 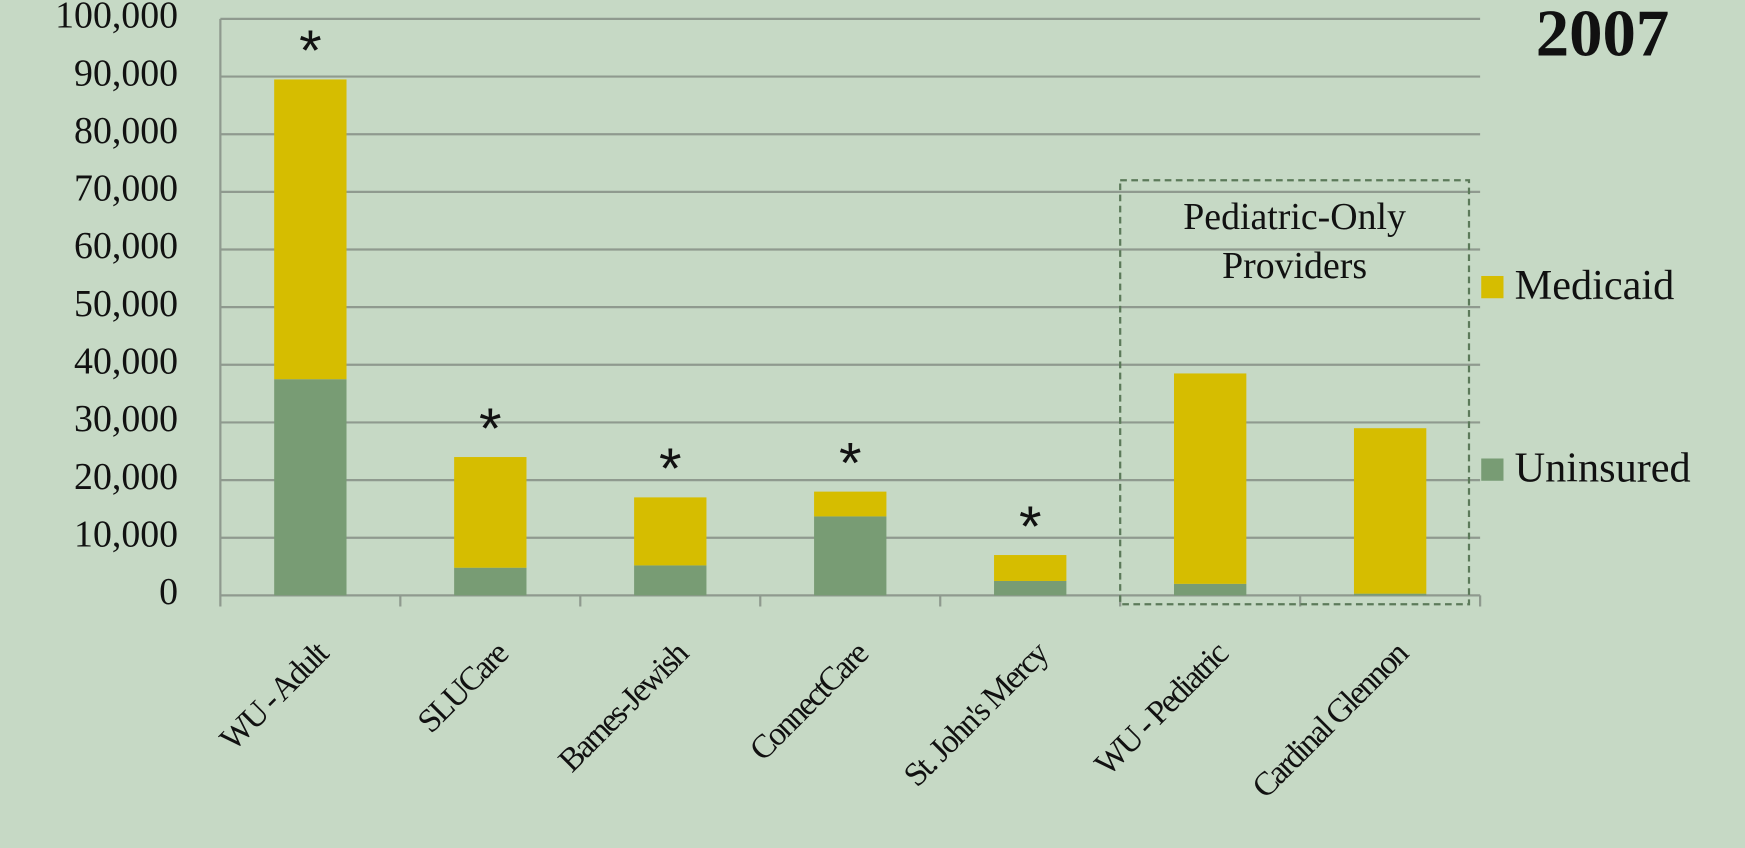 I want to click on y-tick-label: 40,000, so click(x=126, y=361).